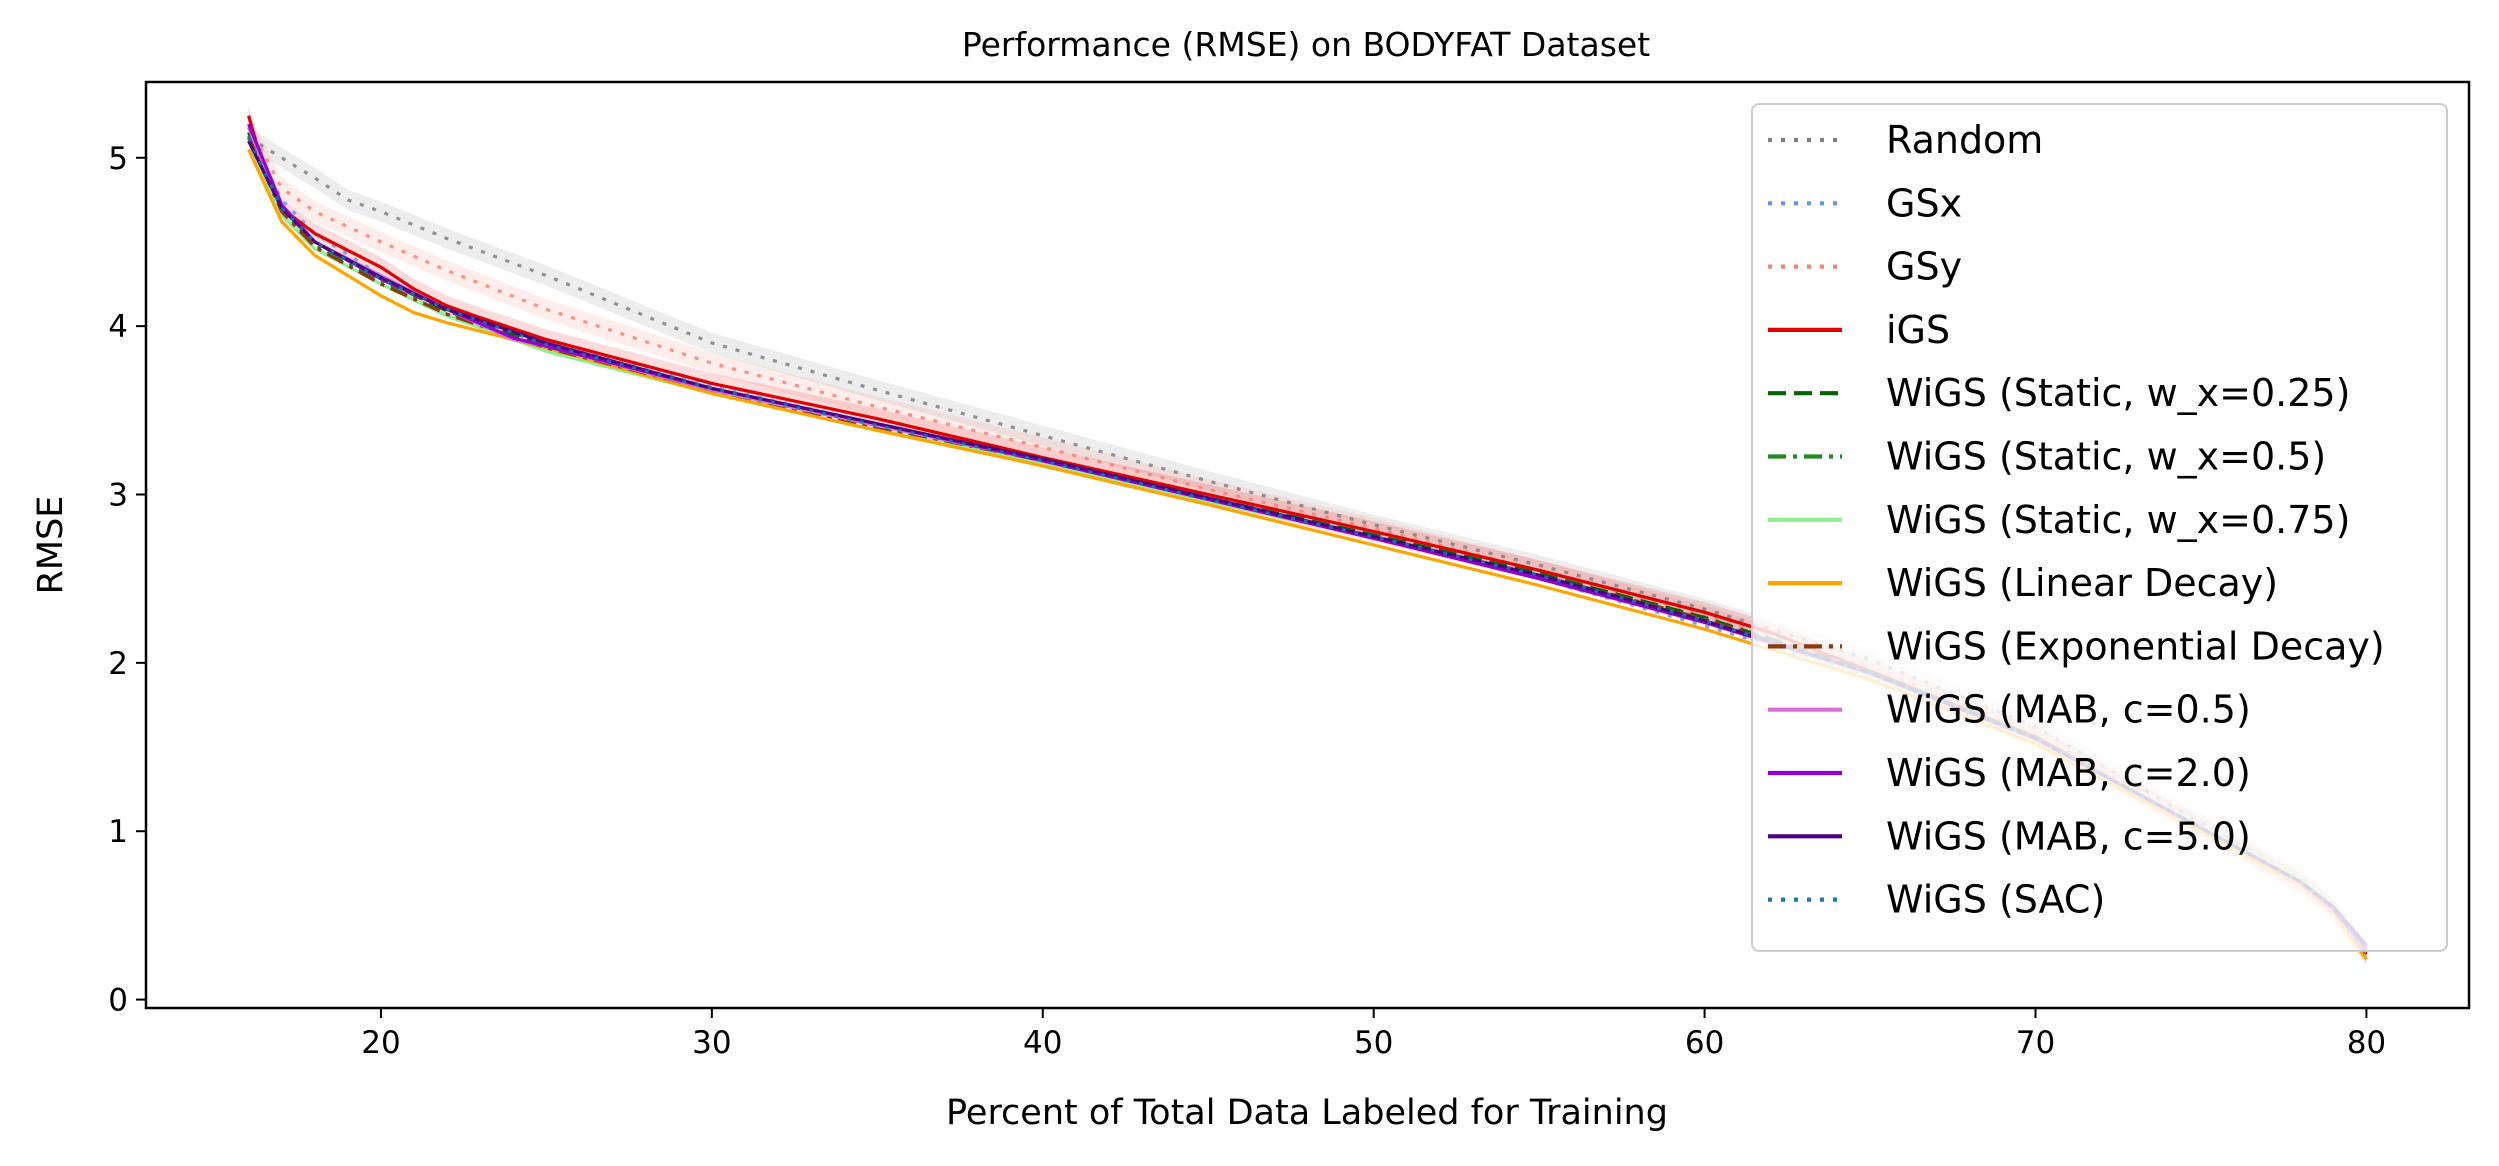 The image size is (2499, 1166). I want to click on legend-entry: WiGS (Static, w_x=0.5), so click(2106, 457).